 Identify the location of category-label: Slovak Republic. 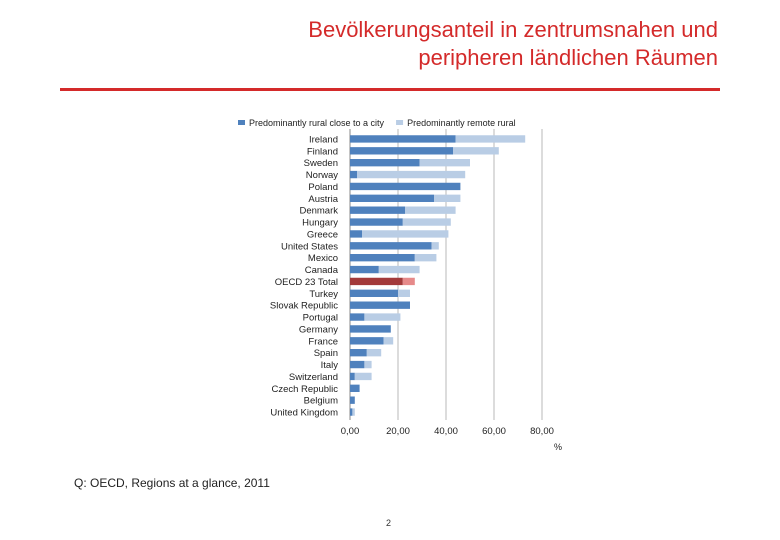
(304, 306).